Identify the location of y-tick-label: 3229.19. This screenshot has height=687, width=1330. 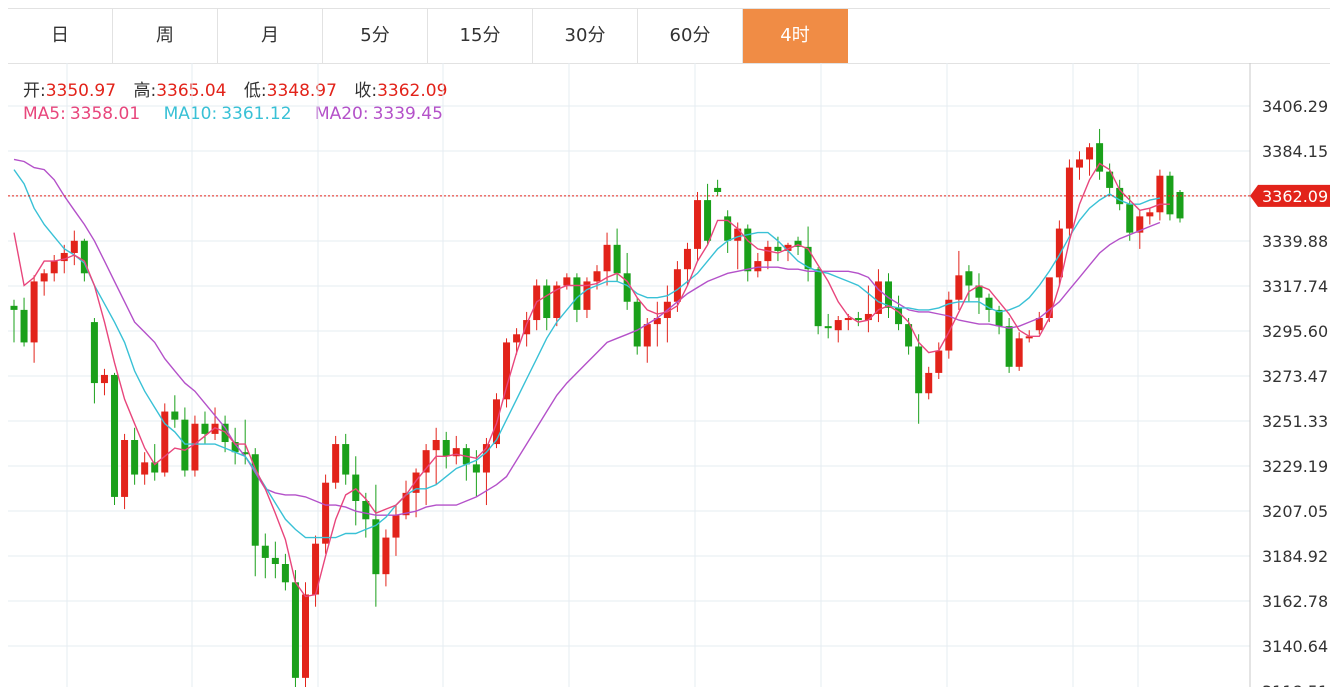
(1295, 466).